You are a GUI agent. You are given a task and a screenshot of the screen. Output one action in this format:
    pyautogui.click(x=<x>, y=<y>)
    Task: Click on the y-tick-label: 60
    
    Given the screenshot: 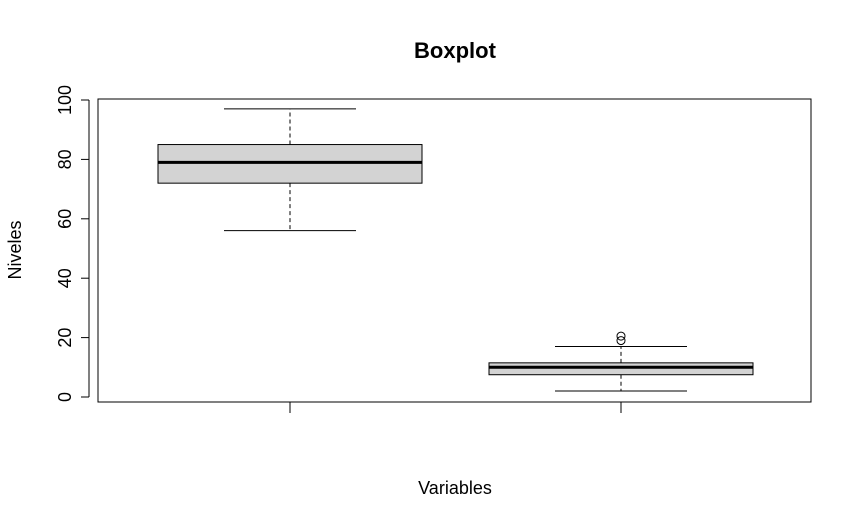 What is the action you would take?
    pyautogui.click(x=65, y=219)
    